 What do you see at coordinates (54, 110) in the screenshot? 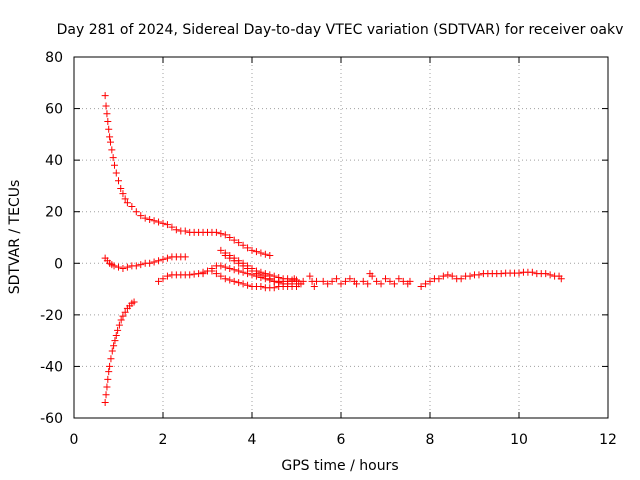
I see `y-tick-label: 60` at bounding box center [54, 110].